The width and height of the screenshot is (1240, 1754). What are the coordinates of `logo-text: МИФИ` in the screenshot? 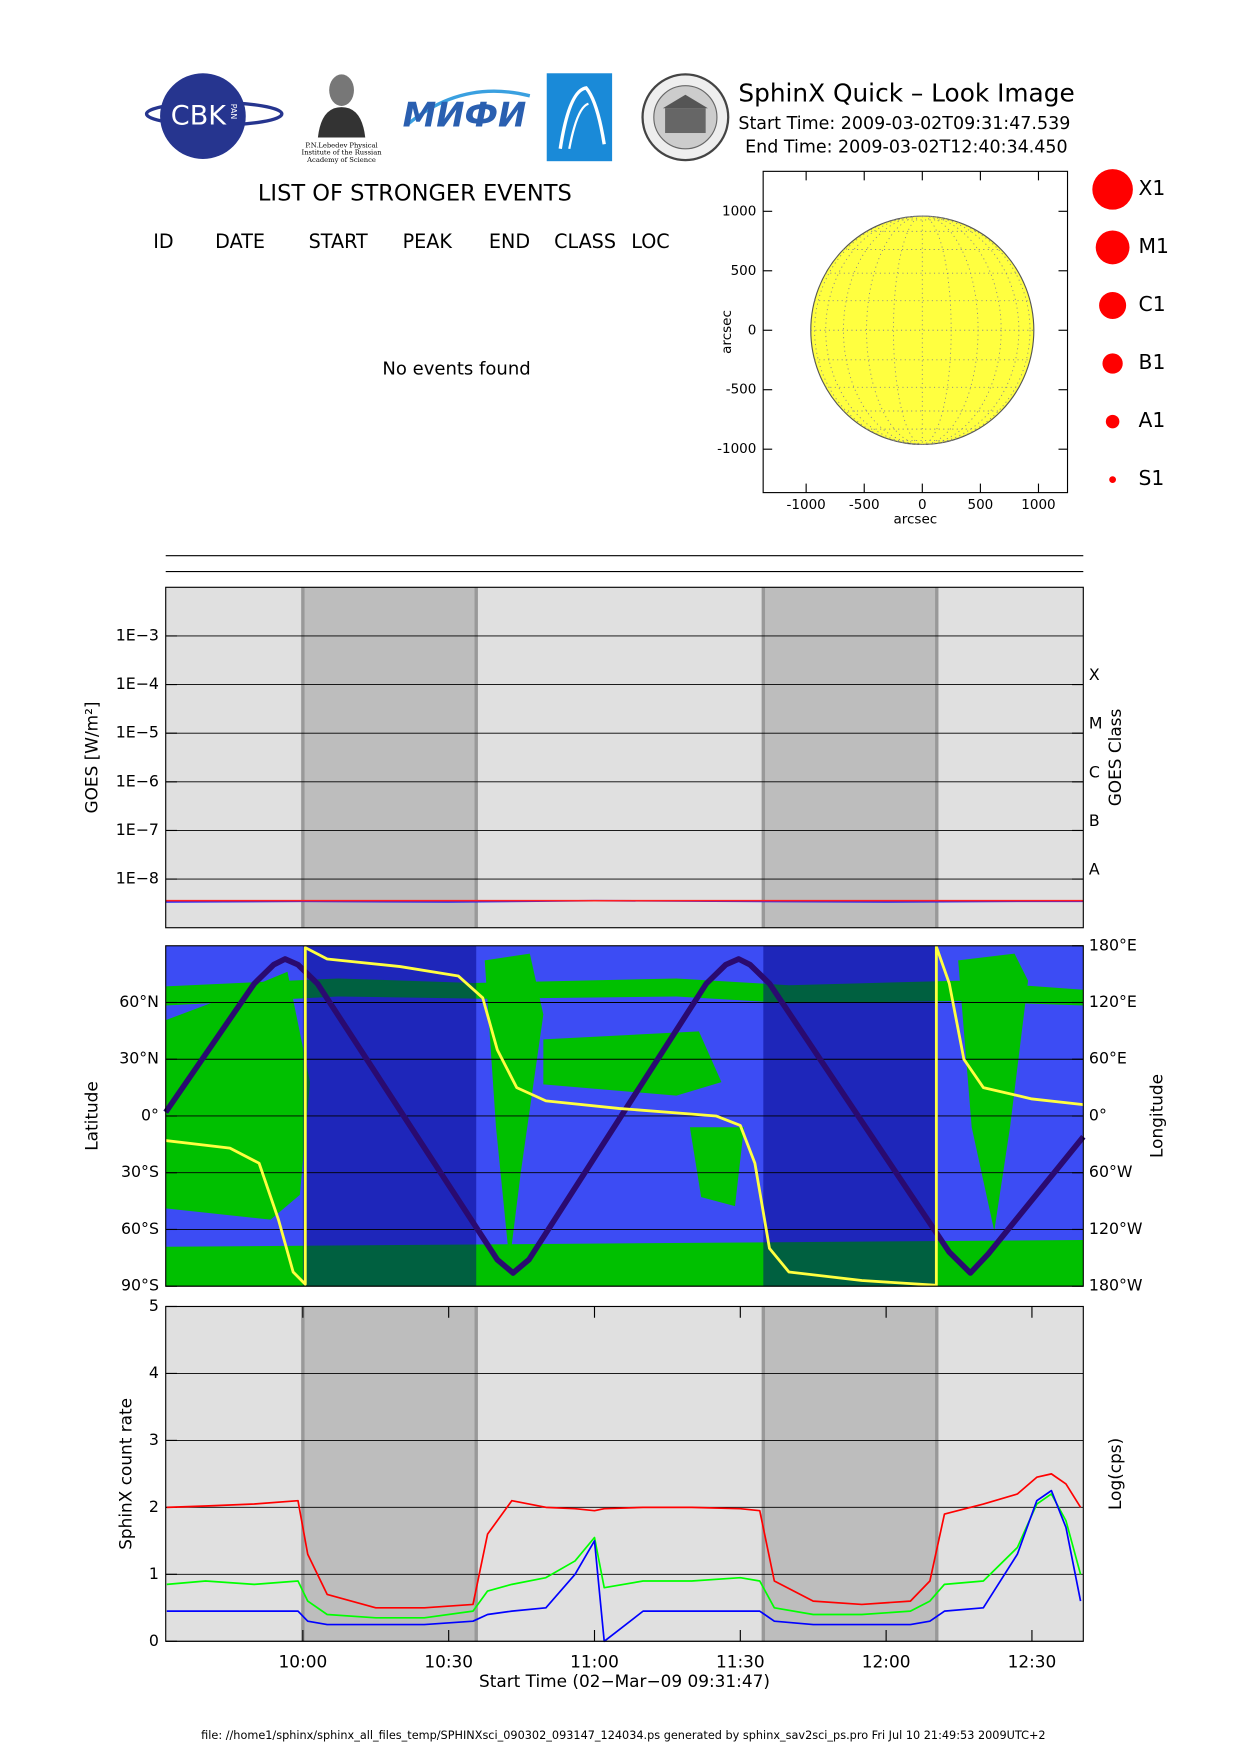 It's located at (465, 115).